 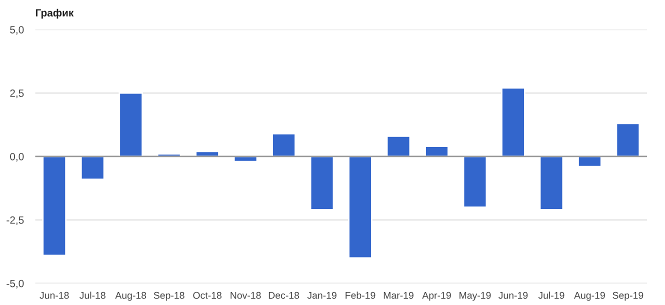 What do you see at coordinates (15, 221) in the screenshot?
I see `y-tick-label: -2,5` at bounding box center [15, 221].